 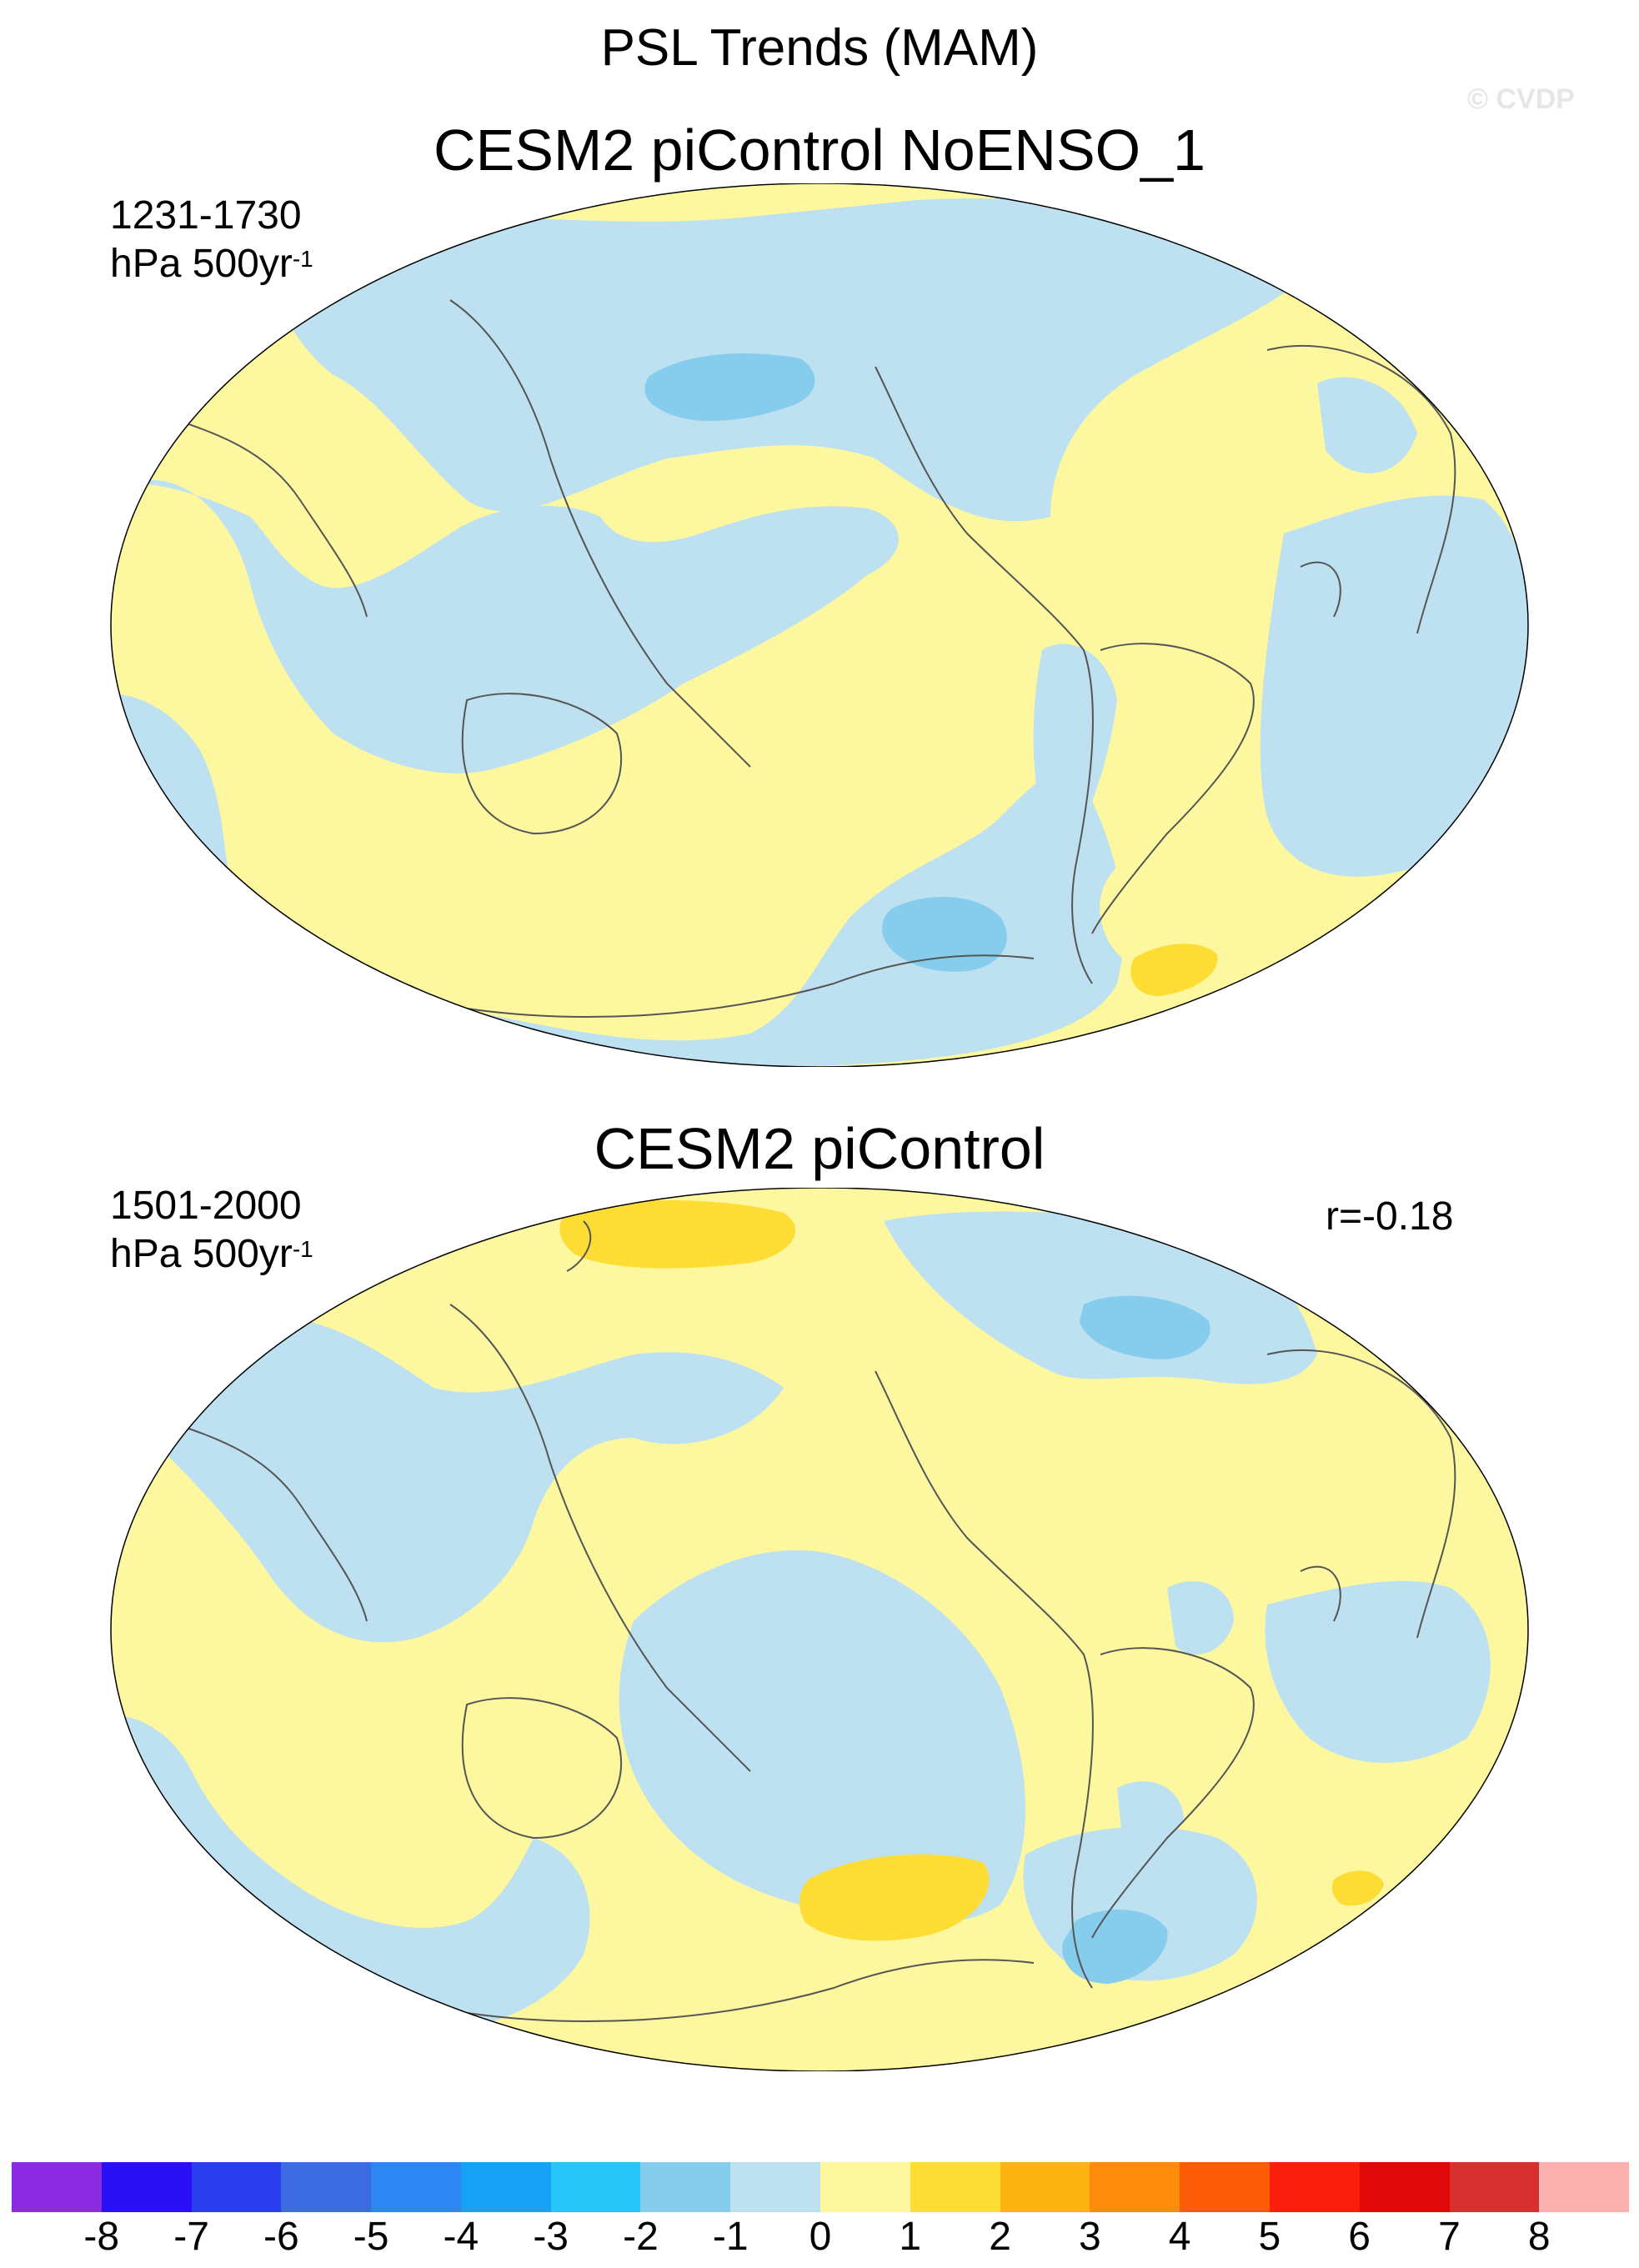 I want to click on colorbar-tick-label: 3, so click(x=1089, y=2237).